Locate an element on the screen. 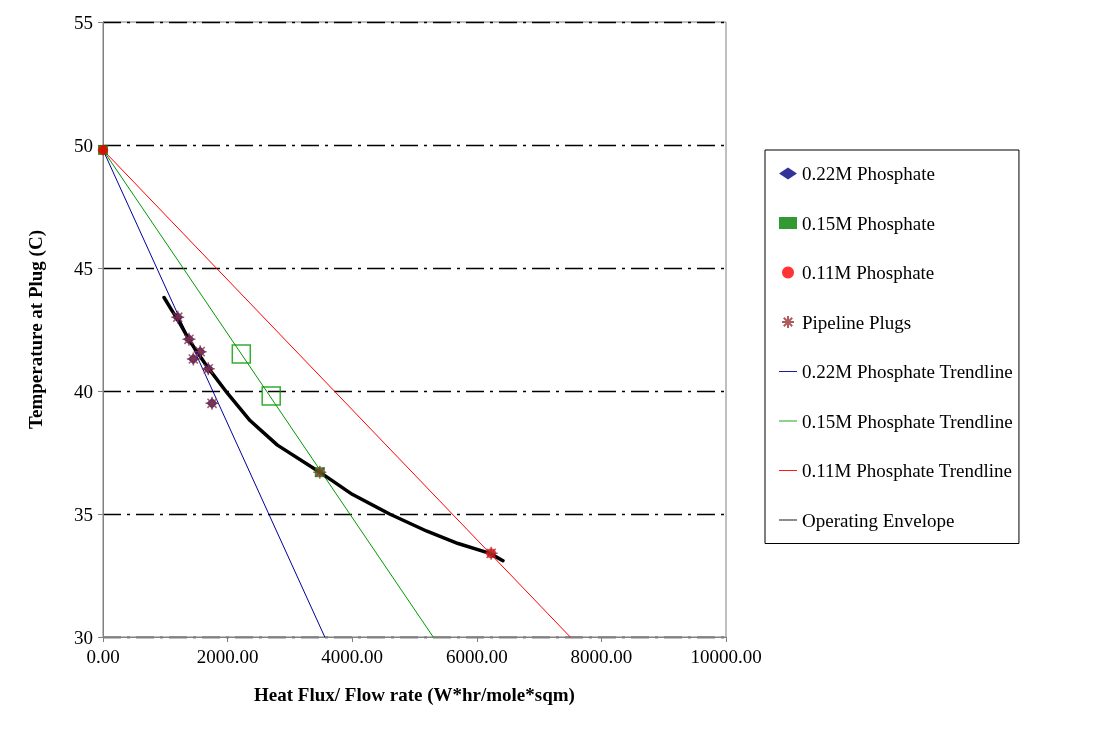 This screenshot has width=1108, height=737. legend-label: 0.11M Phosphate Trendline is located at coordinates (907, 470).